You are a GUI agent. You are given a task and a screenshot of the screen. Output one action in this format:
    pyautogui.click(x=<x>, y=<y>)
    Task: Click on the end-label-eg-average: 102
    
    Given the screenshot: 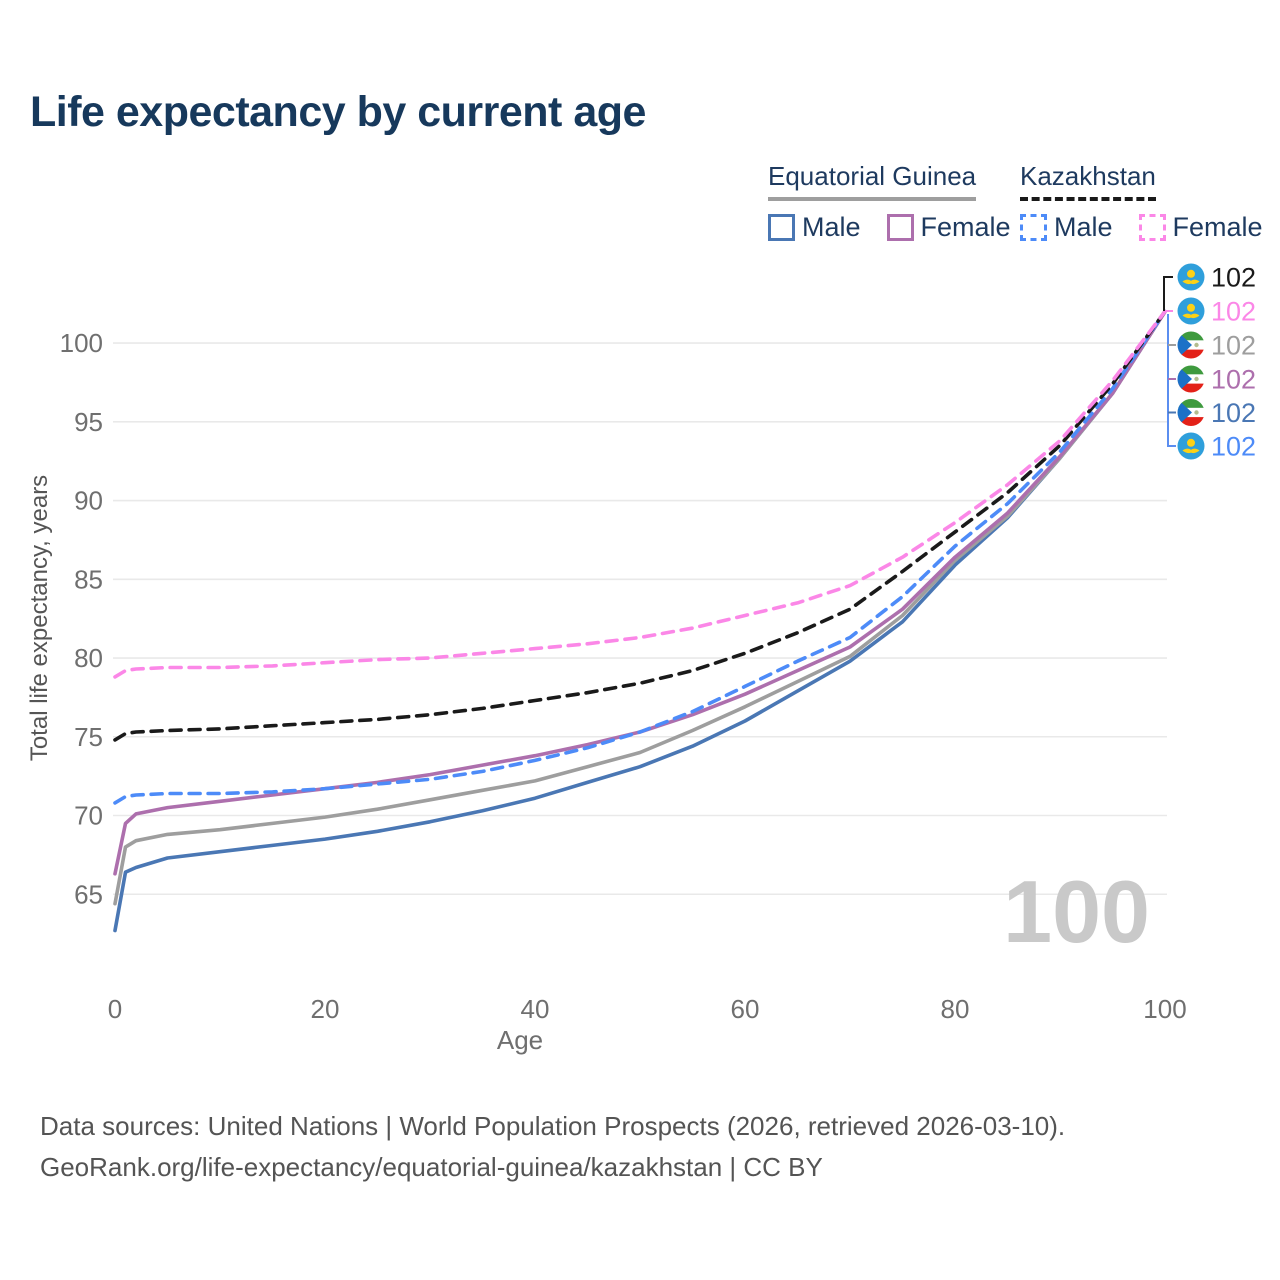 What is the action you would take?
    pyautogui.click(x=1216, y=346)
    